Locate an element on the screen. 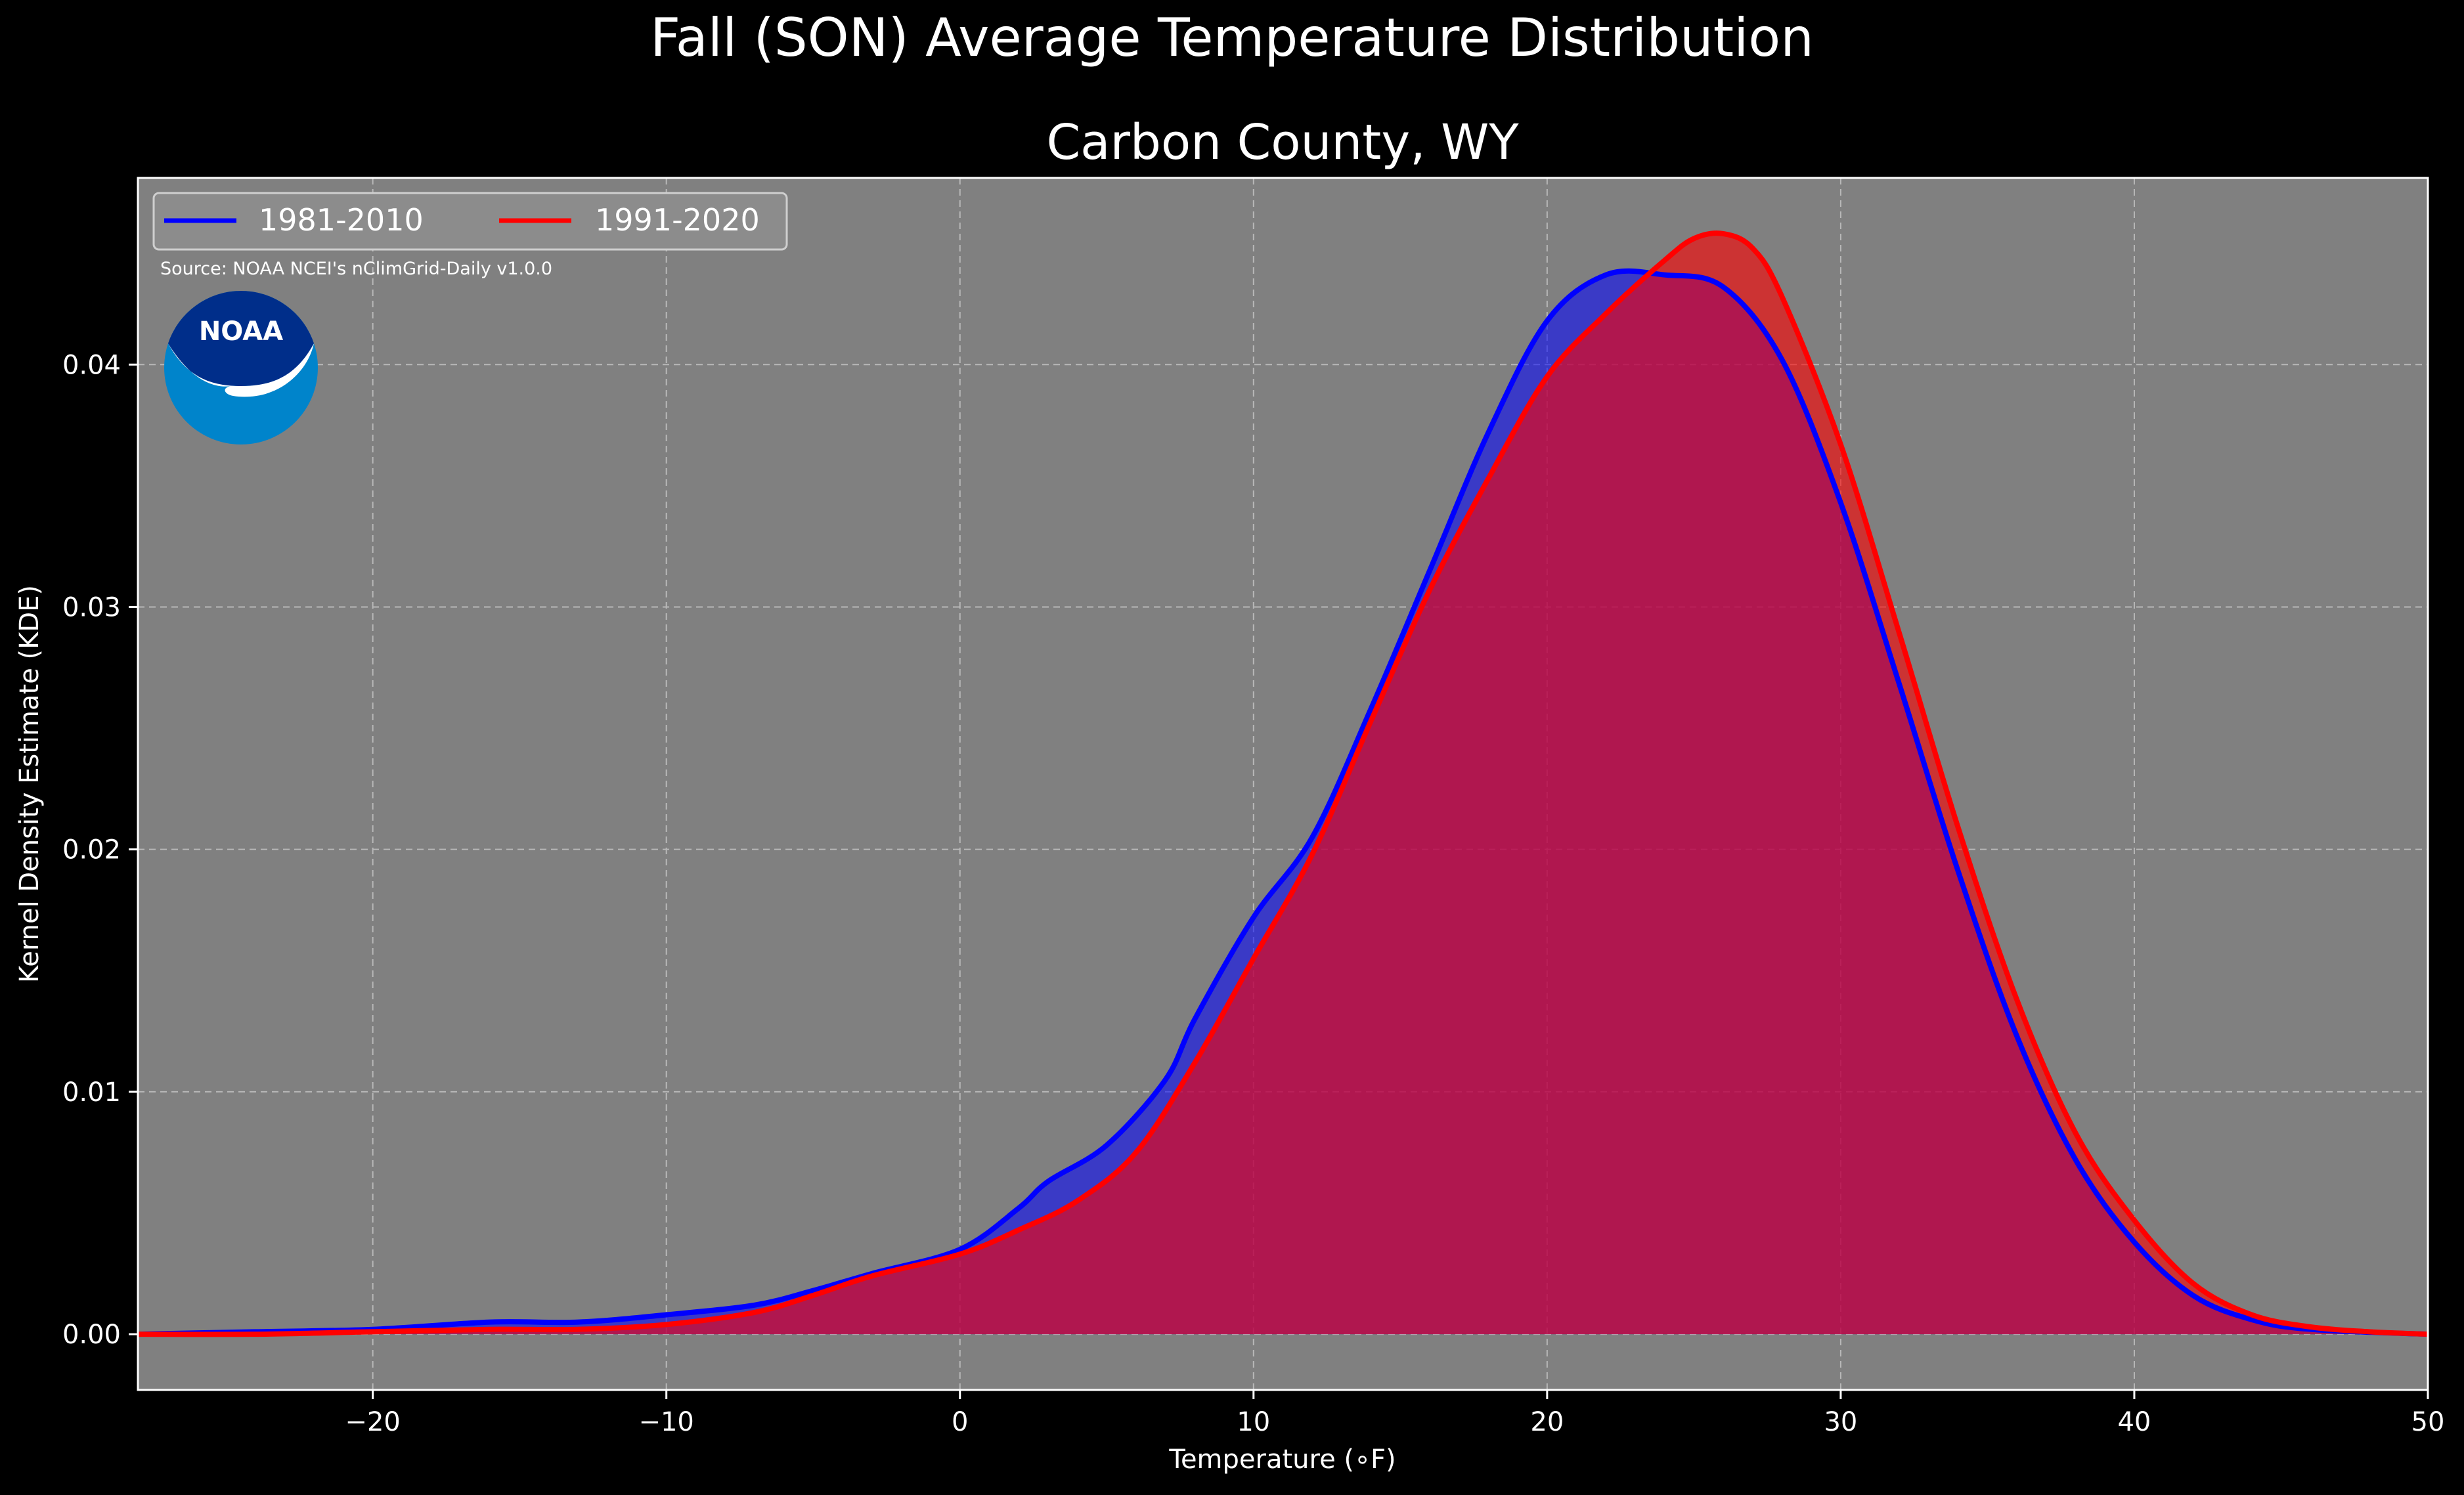 This screenshot has width=2464, height=1495. x-tick-label: −20 is located at coordinates (372, 1422).